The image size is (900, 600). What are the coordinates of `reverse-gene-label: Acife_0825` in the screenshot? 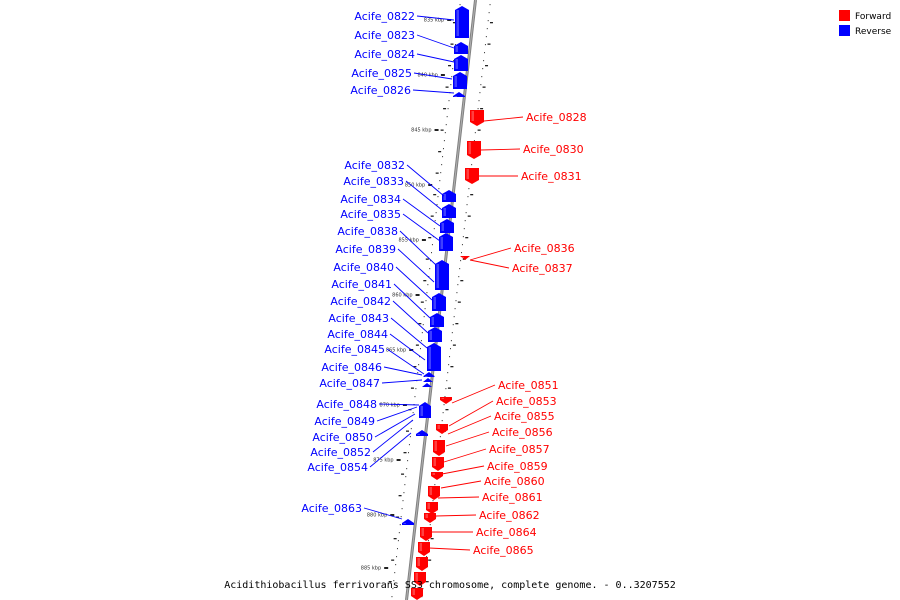 It's located at (381, 73).